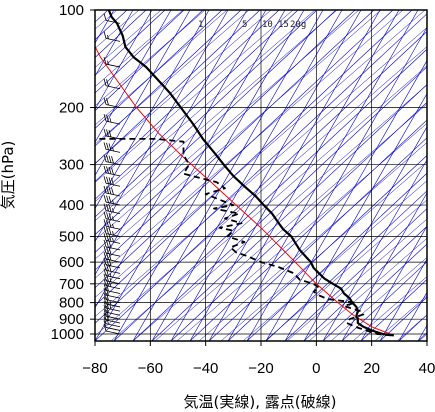 The height and width of the screenshot is (412, 435). I want to click on x-tick-label: −60, so click(150, 368).